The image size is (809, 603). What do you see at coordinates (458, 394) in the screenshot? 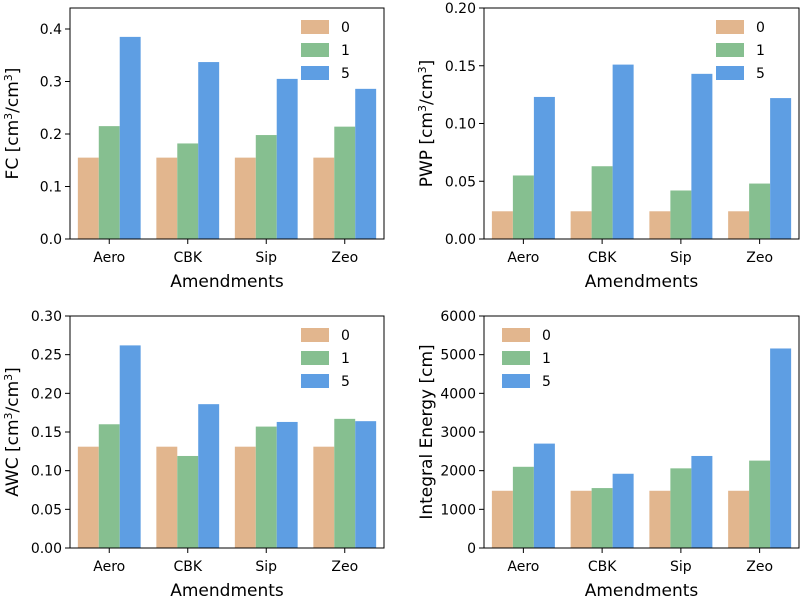
I see `y-tick-label: 4000` at bounding box center [458, 394].